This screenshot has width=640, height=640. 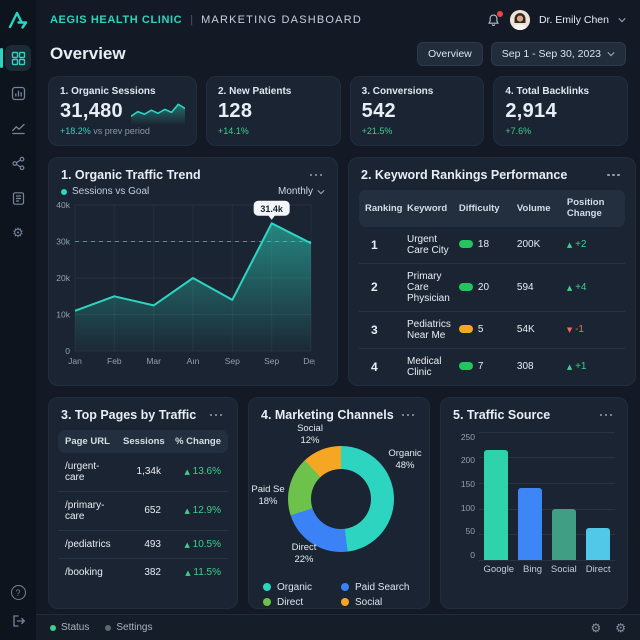 What do you see at coordinates (467, 495) in the screenshot?
I see `y-axis-labels: 250 200 150 100 50 0` at bounding box center [467, 495].